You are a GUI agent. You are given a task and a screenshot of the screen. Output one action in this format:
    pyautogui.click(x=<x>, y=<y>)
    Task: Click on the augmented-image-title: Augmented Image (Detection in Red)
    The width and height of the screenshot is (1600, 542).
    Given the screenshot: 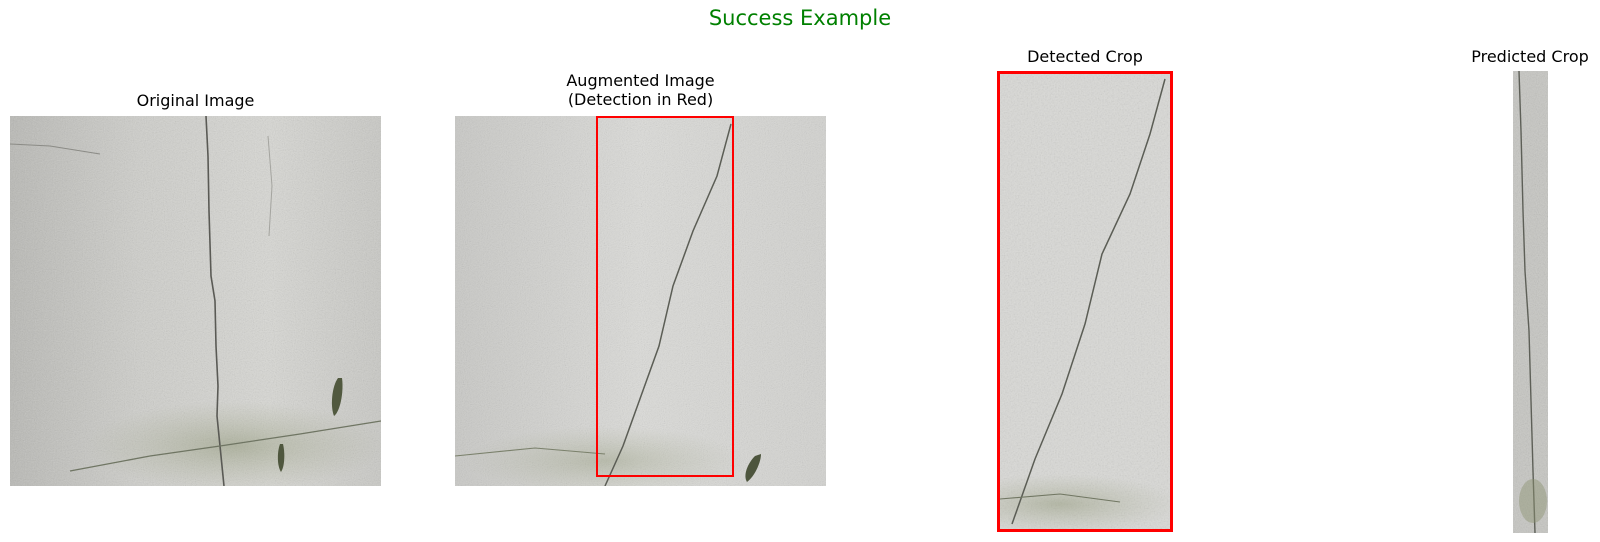 What is the action you would take?
    pyautogui.click(x=640, y=90)
    